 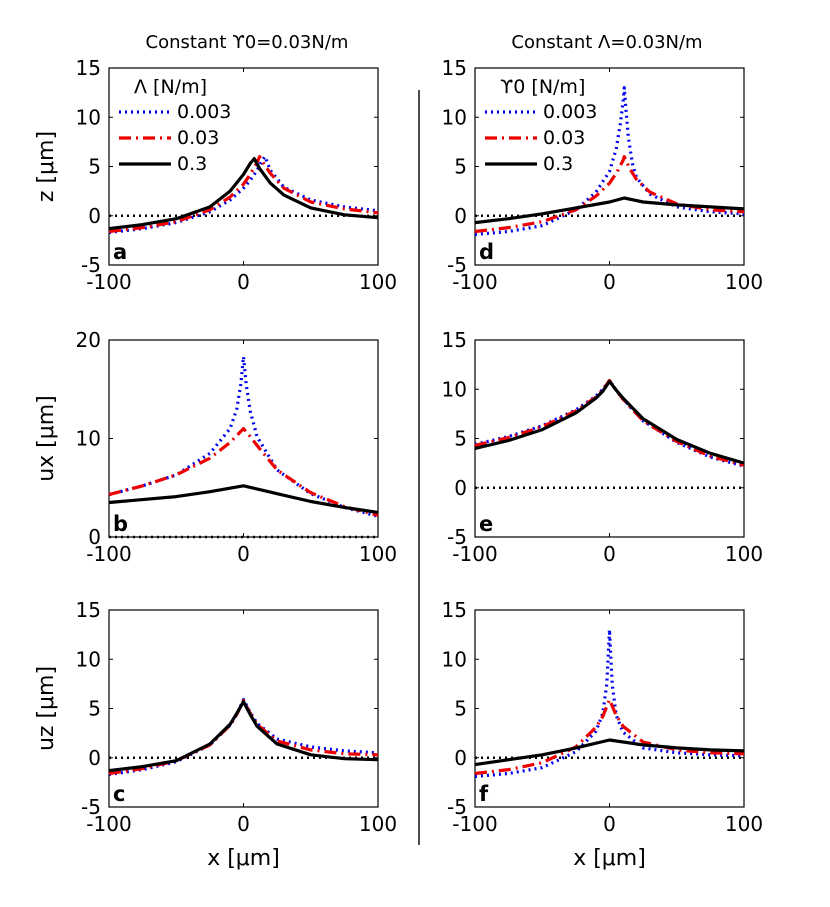 What do you see at coordinates (558, 164) in the screenshot?
I see `legend-label-d-3: 0.3` at bounding box center [558, 164].